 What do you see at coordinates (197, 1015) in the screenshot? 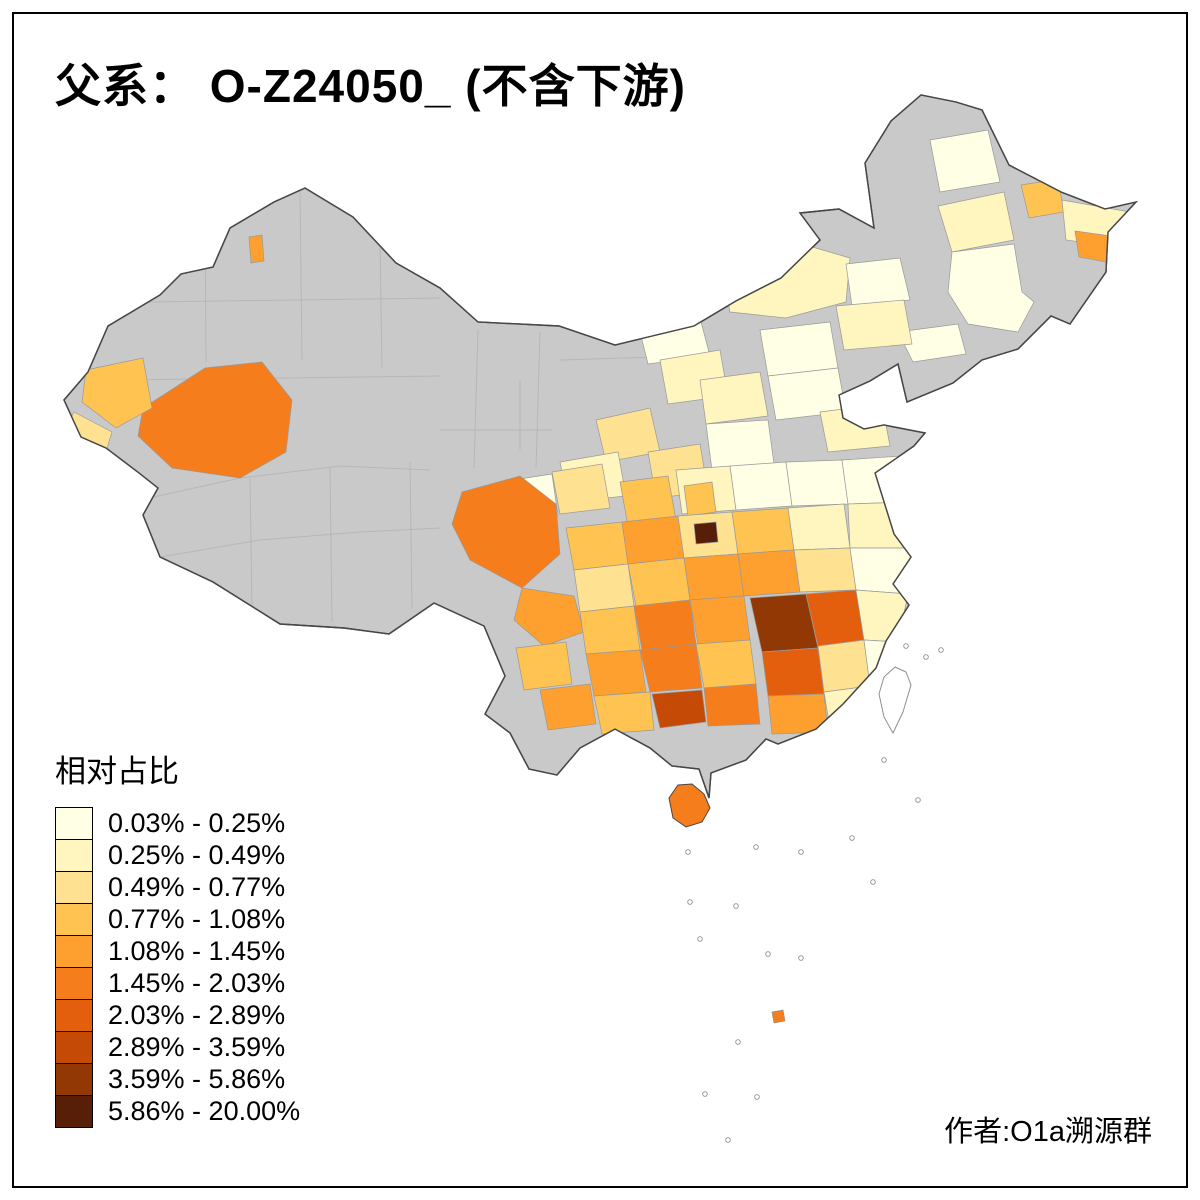
I see `legend-label: 2.03% - 2.89%` at bounding box center [197, 1015].